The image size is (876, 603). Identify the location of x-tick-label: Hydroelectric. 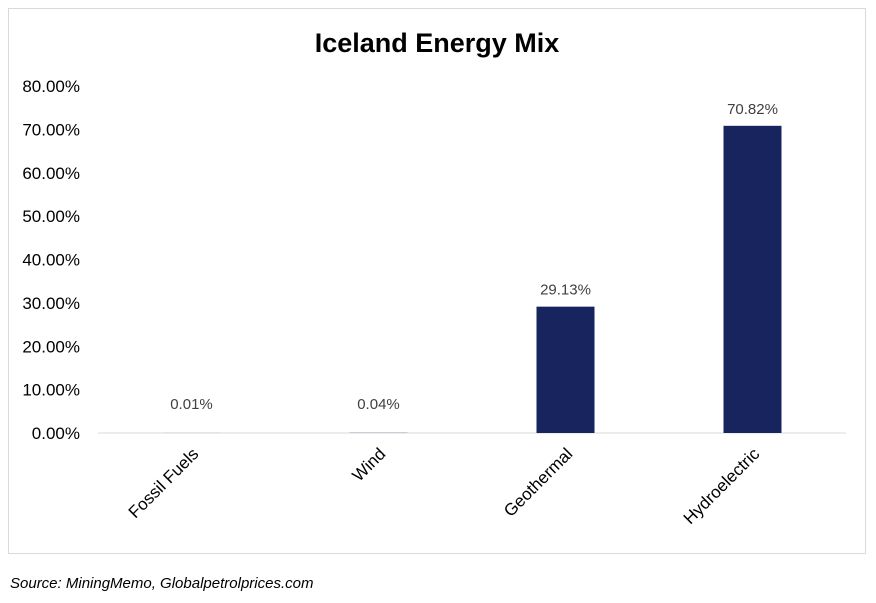
(722, 486).